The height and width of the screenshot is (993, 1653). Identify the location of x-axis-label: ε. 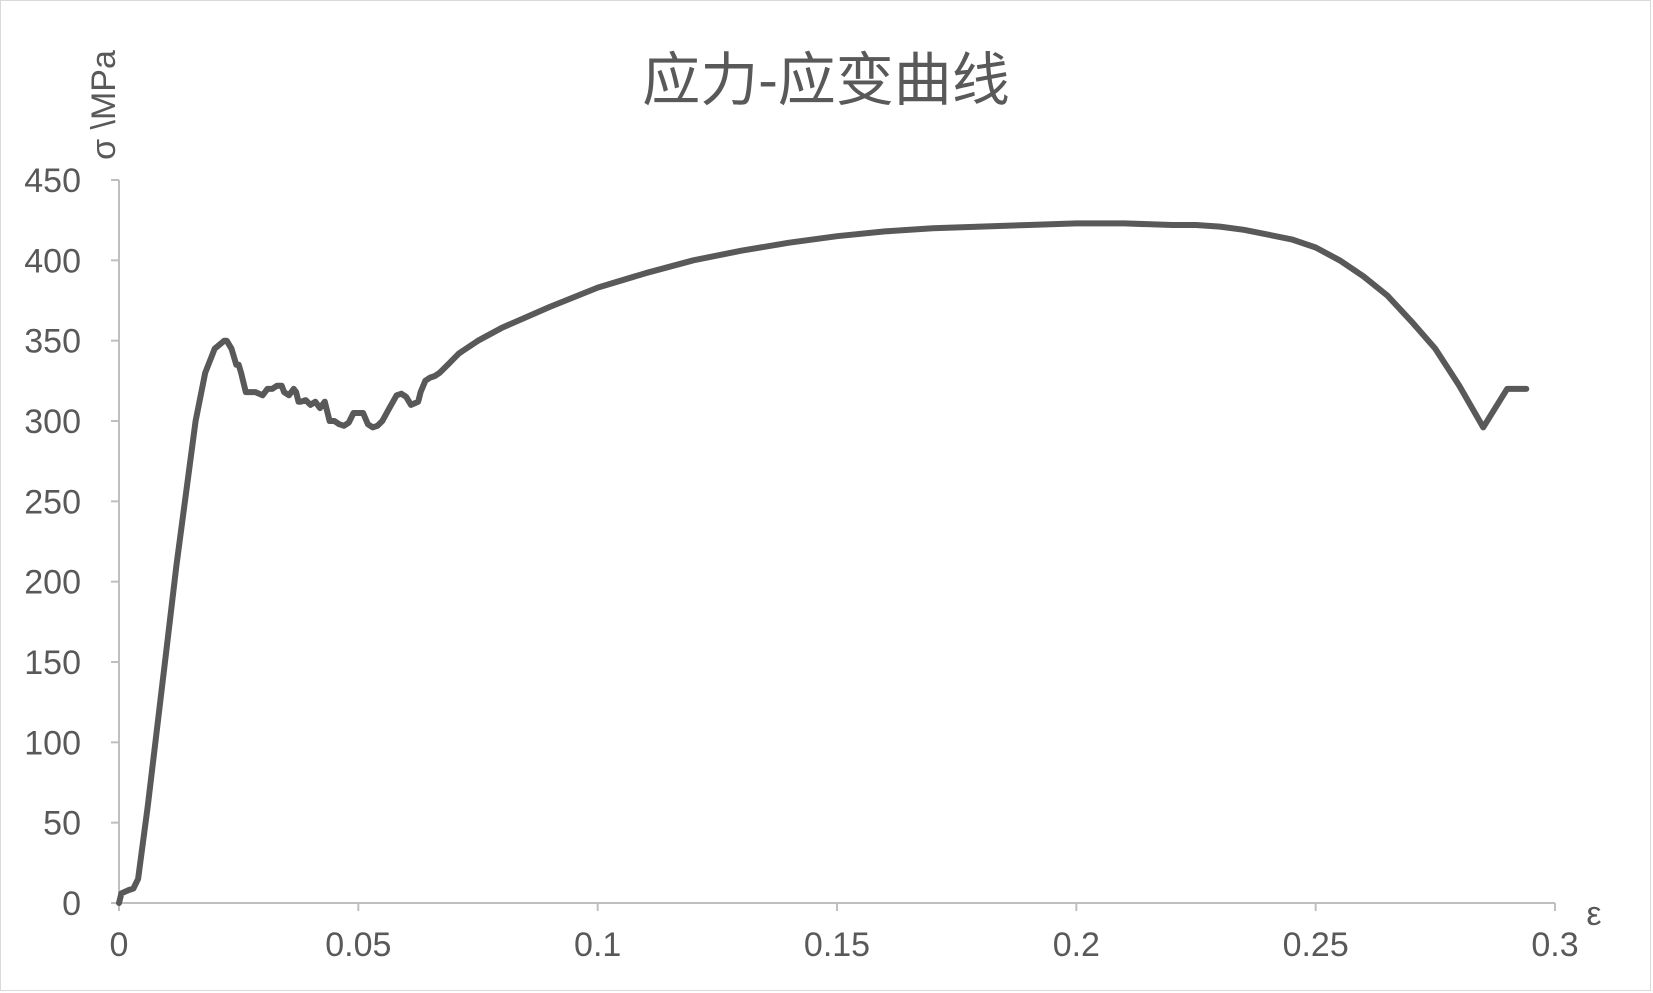
(1593, 914).